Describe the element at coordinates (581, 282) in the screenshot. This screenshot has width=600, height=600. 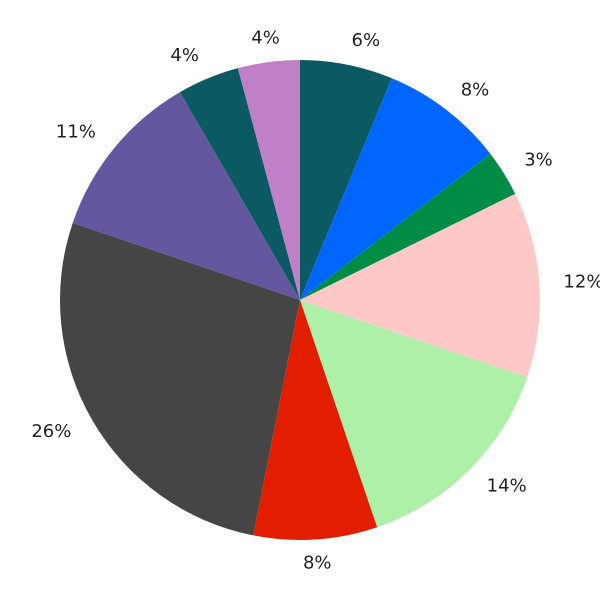
I see `slice-label: 12%` at that location.